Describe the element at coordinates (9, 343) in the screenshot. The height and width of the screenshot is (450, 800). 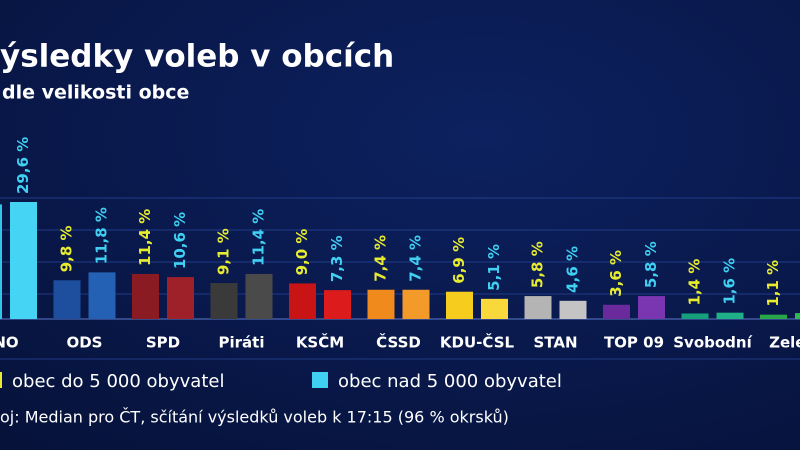
I see `x-tick-label: NO` at that location.